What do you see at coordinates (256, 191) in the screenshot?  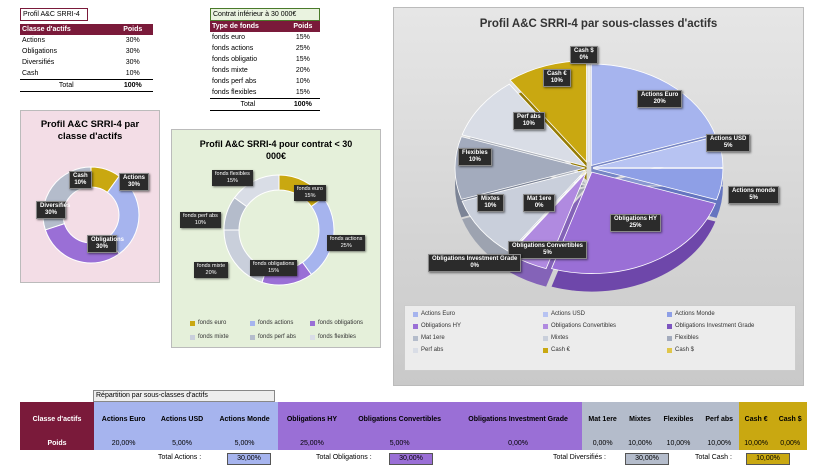 I see `chart2-slice` at bounding box center [256, 191].